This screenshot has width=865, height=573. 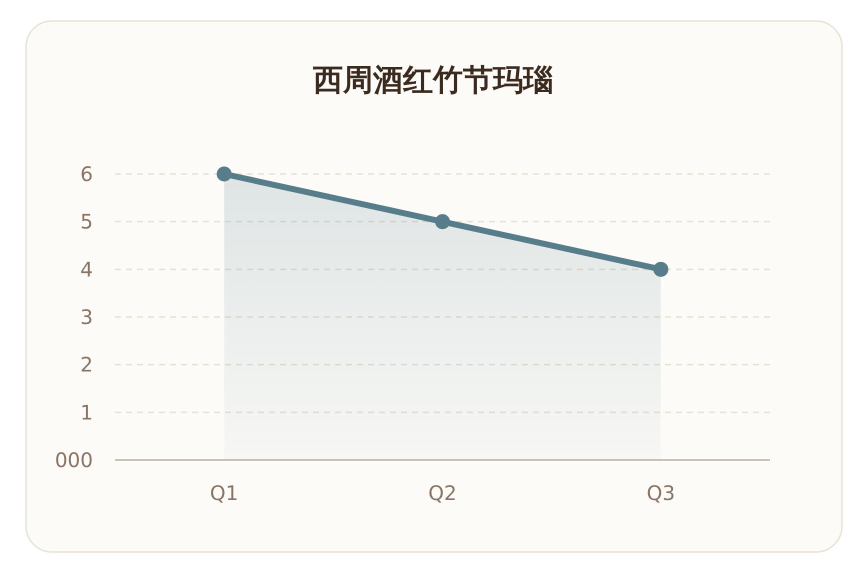 What do you see at coordinates (86, 364) in the screenshot?
I see `y-tick-label: 2` at bounding box center [86, 364].